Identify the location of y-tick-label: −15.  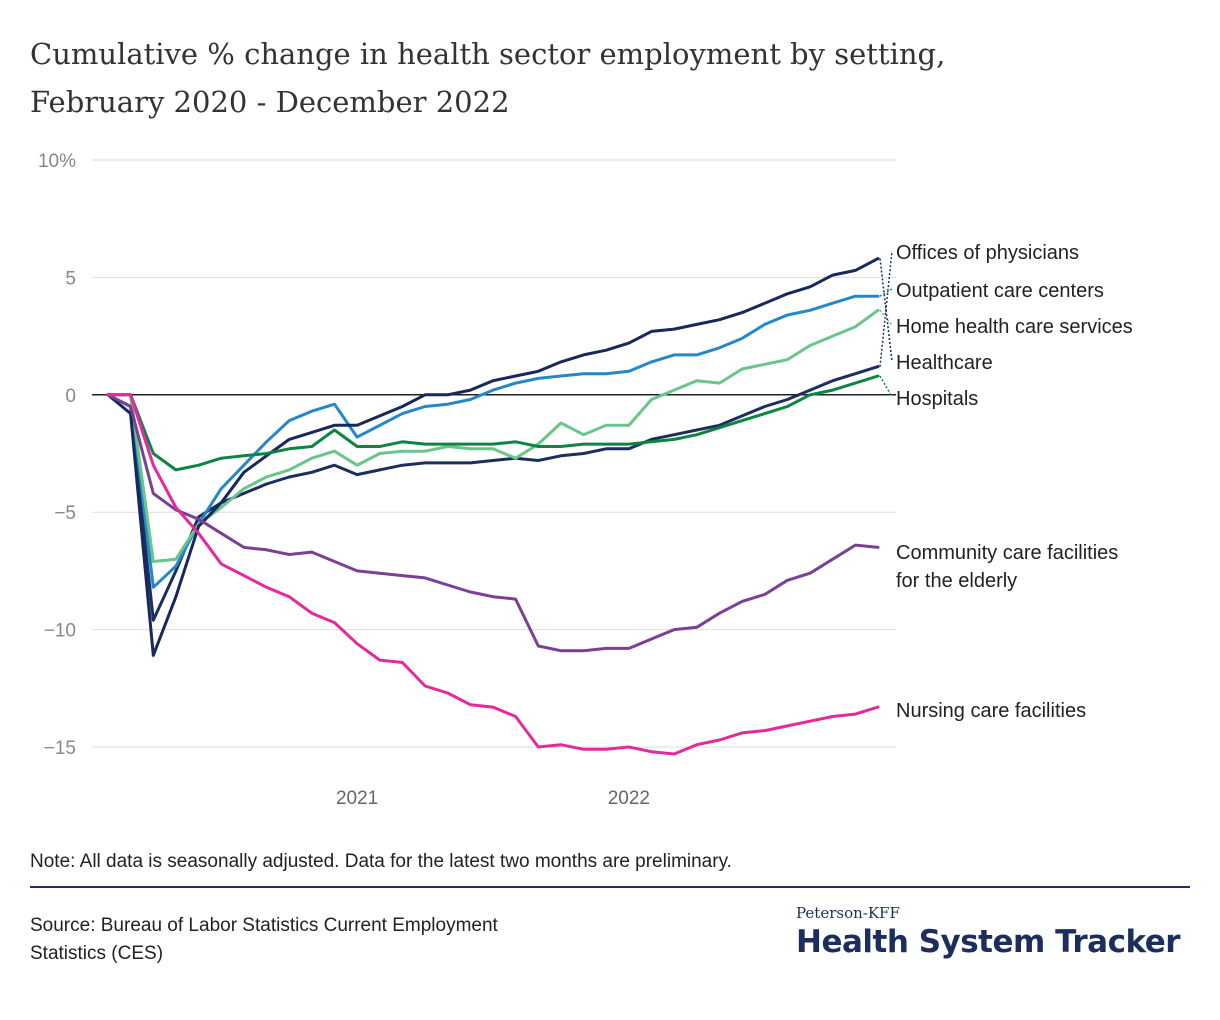
(60, 748).